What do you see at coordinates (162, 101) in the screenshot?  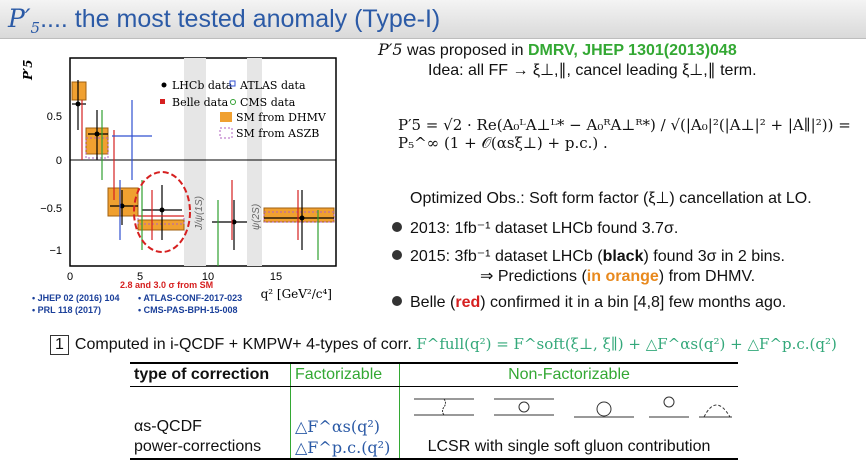 I see `legend-belle-marker` at bounding box center [162, 101].